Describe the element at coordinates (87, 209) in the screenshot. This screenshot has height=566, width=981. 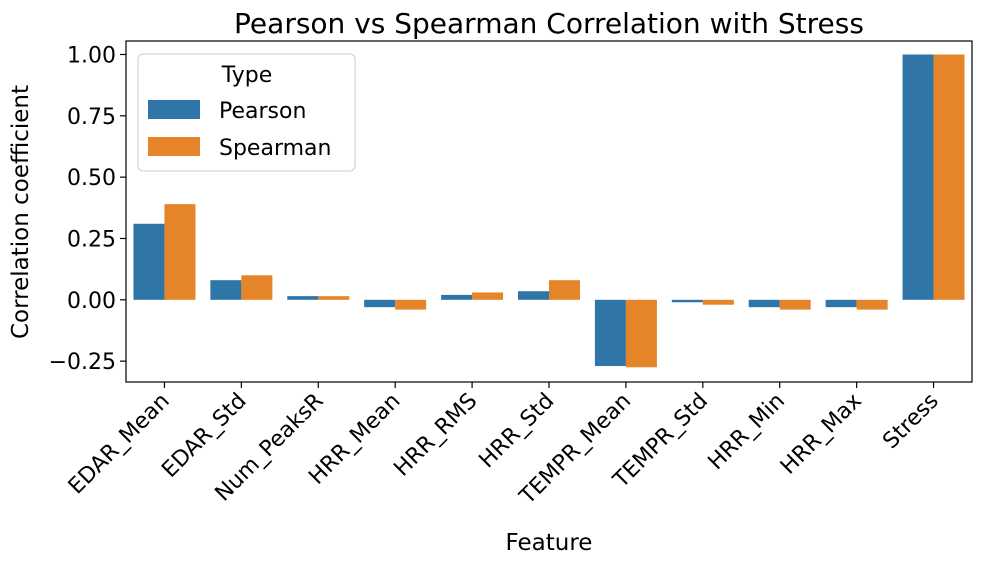
I see `y-axis-ticks: −0.25 0.00 0.25 0.50 0.75 1.00` at that location.